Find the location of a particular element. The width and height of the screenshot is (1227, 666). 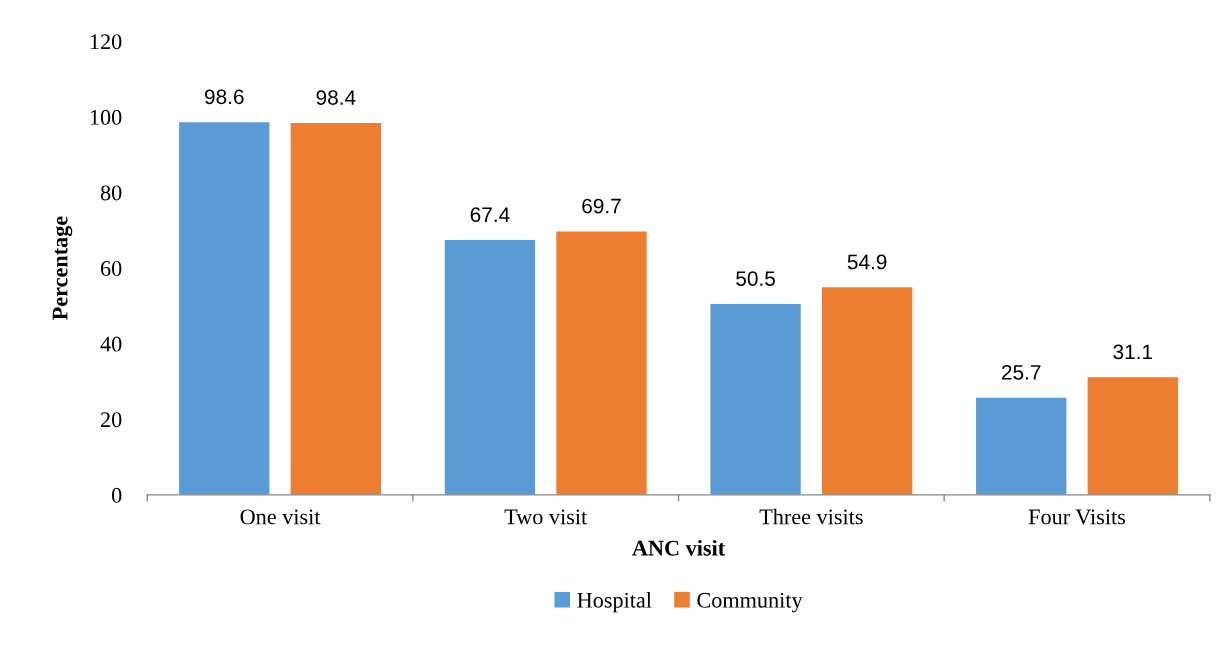

y-axis-title: Percentage is located at coordinates (62, 268).